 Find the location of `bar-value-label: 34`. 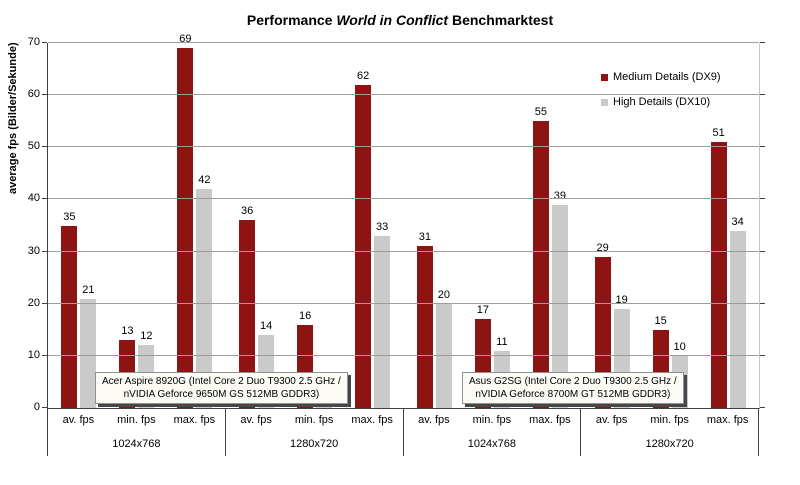

bar-value-label: 34 is located at coordinates (737, 221).